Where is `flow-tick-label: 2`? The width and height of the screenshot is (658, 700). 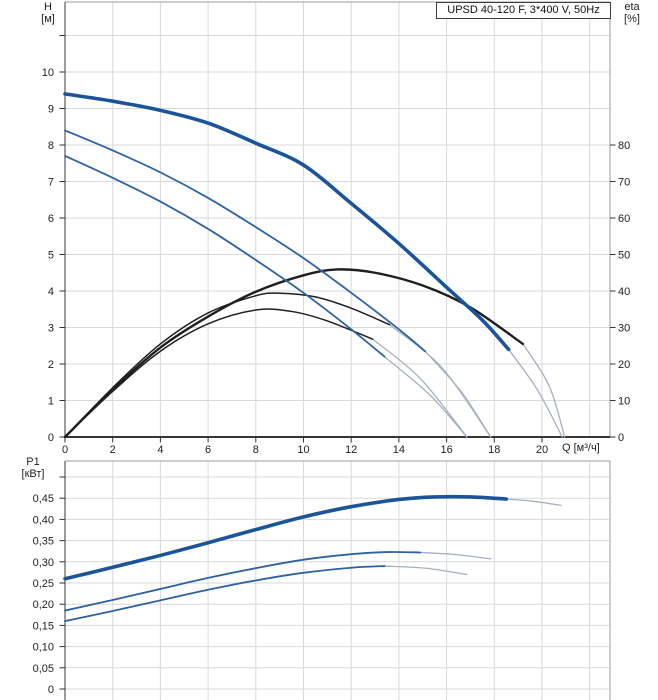
flow-tick-label: 2 is located at coordinates (113, 450).